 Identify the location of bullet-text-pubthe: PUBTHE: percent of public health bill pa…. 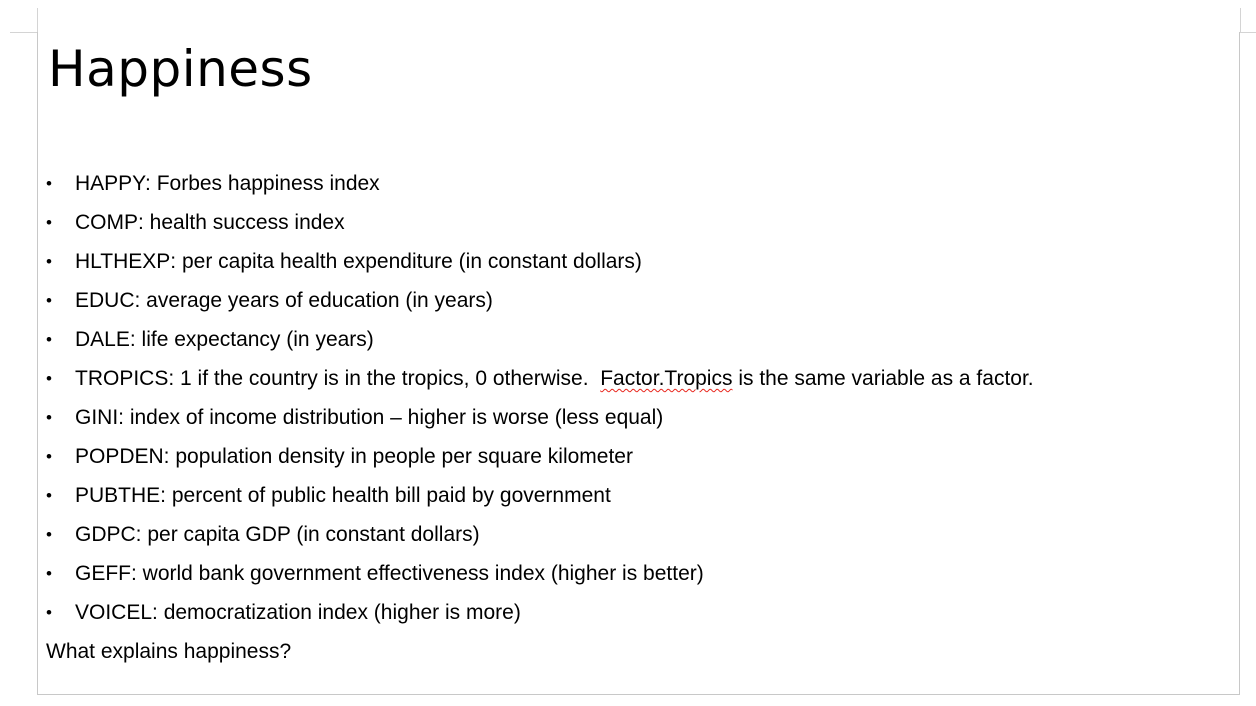
(343, 495).